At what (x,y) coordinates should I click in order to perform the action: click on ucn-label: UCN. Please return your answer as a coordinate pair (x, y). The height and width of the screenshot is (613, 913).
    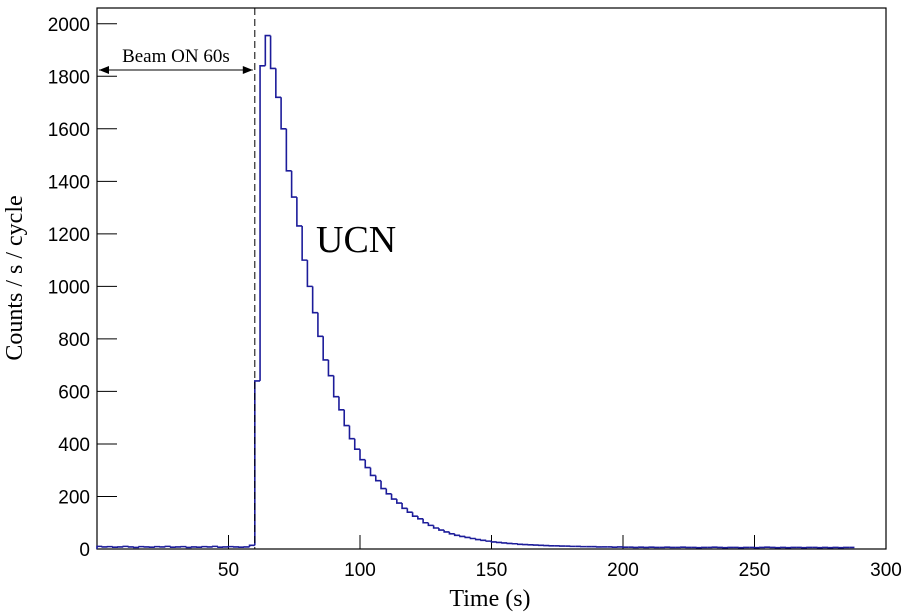
    Looking at the image, I should click on (356, 240).